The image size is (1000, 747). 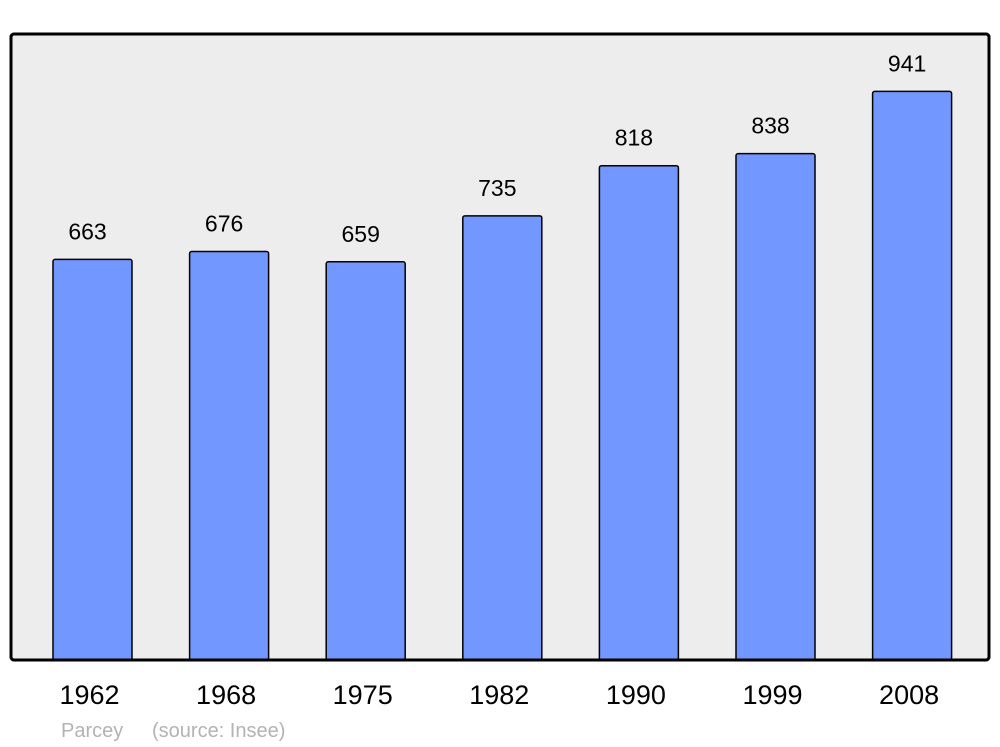 What do you see at coordinates (634, 138) in the screenshot?
I see `data-label-1990: 818` at bounding box center [634, 138].